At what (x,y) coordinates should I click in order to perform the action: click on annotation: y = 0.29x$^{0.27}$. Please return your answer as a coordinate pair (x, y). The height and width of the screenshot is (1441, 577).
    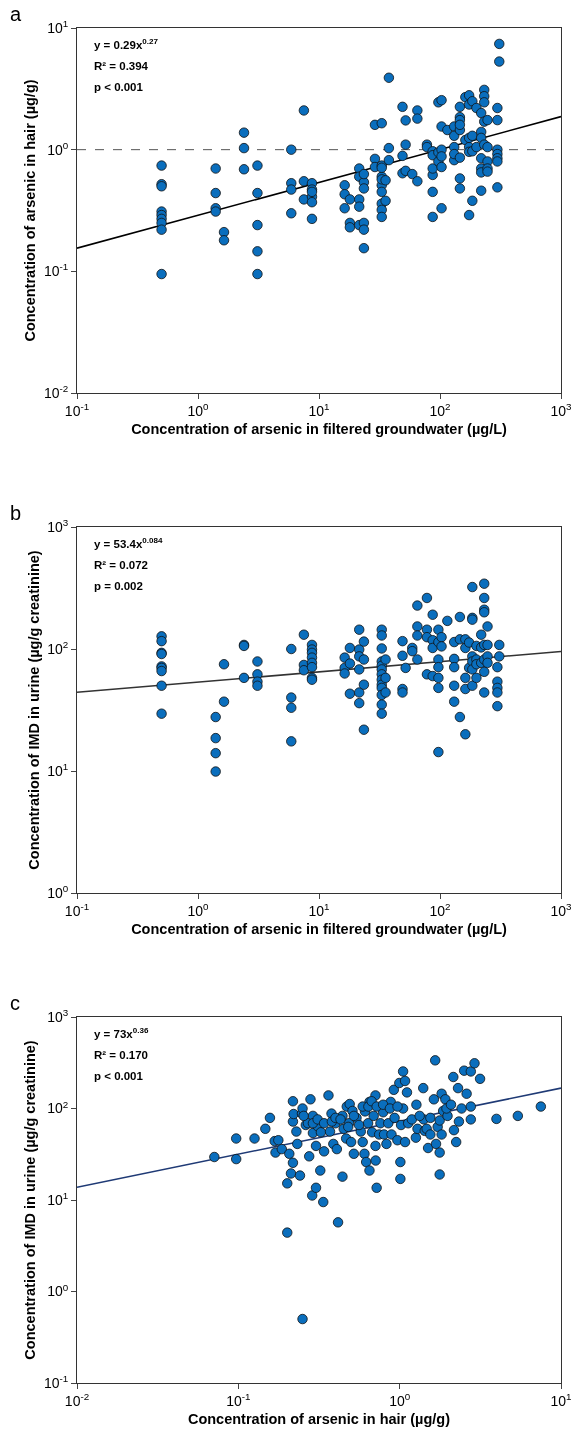
    Looking at the image, I should click on (126, 44).